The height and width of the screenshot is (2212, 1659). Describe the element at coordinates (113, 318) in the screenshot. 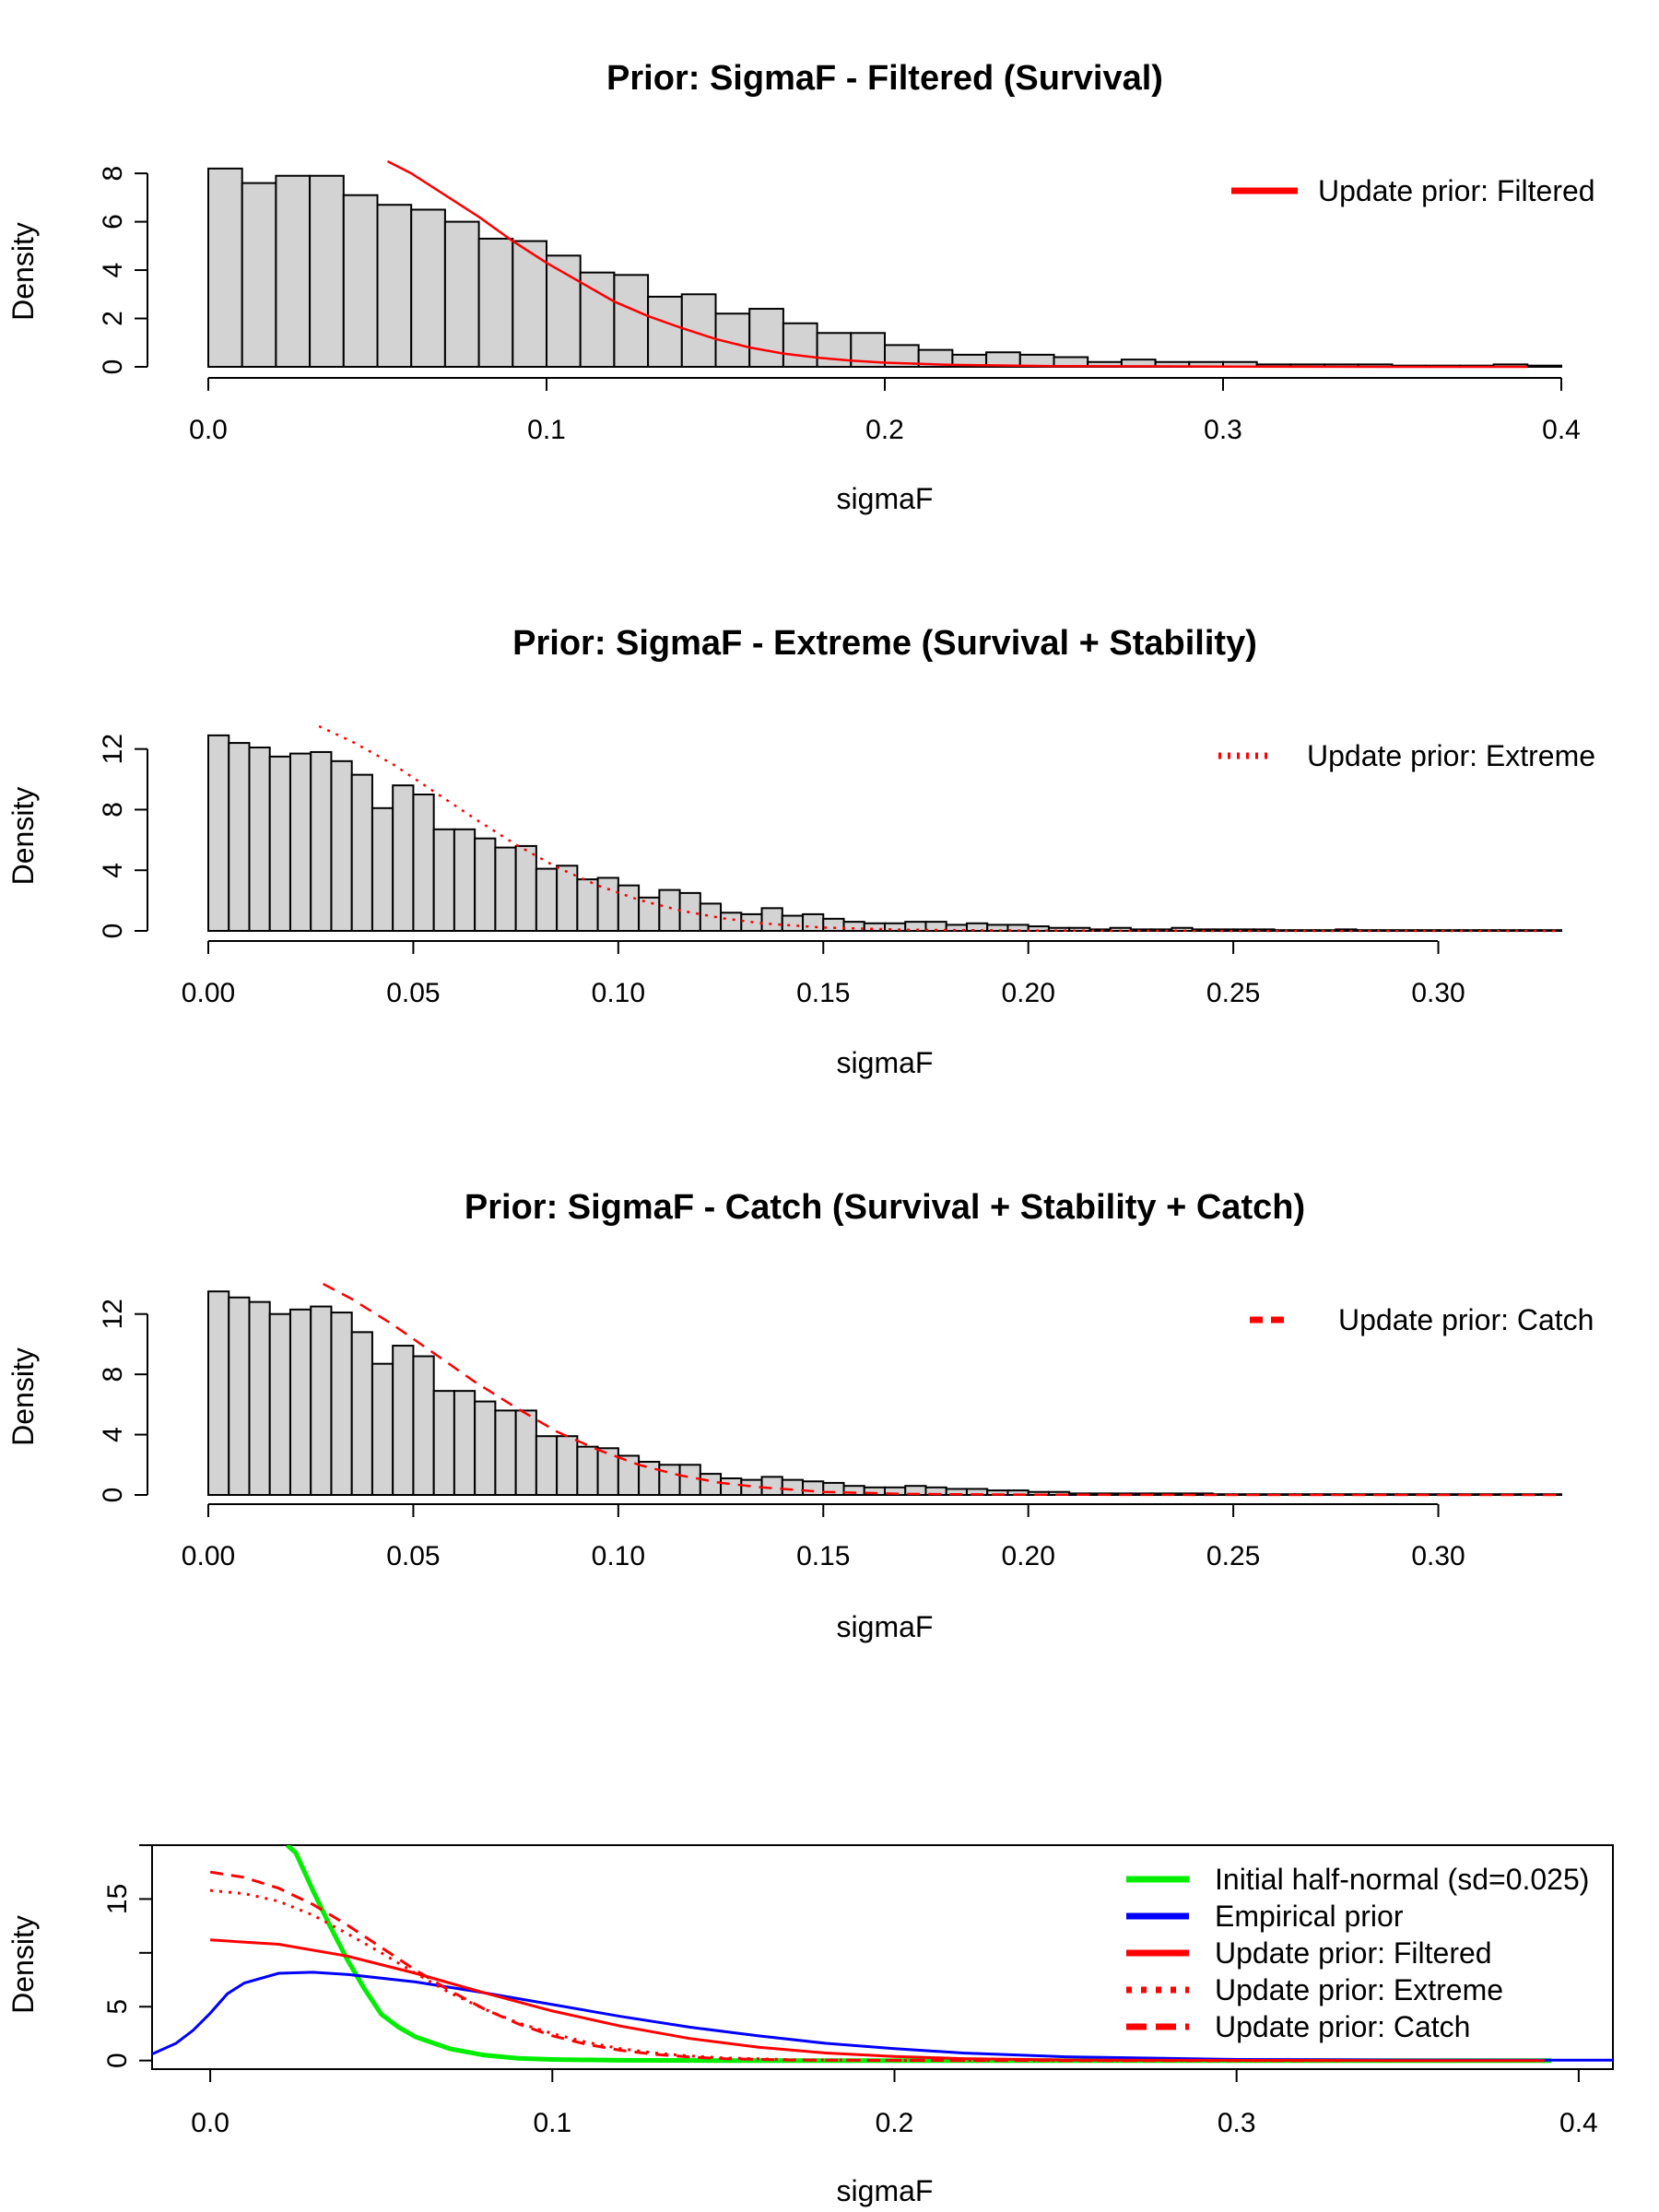

I see `y-tick-label: 2` at that location.